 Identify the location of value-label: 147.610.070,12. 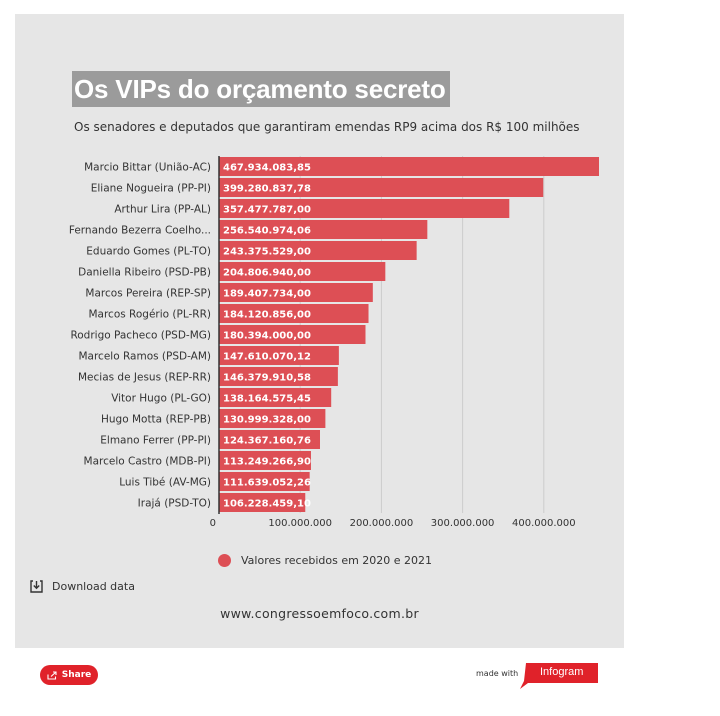
(267, 357).